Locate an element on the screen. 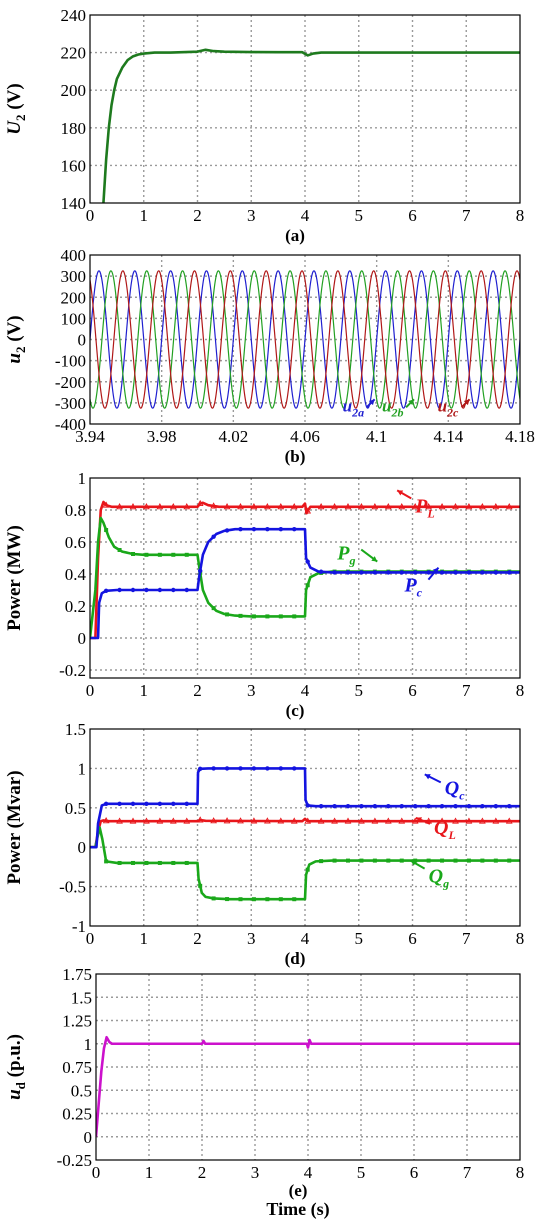 This screenshot has height=1221, width=550. y-tick-label: 1 is located at coordinates (82, 478).